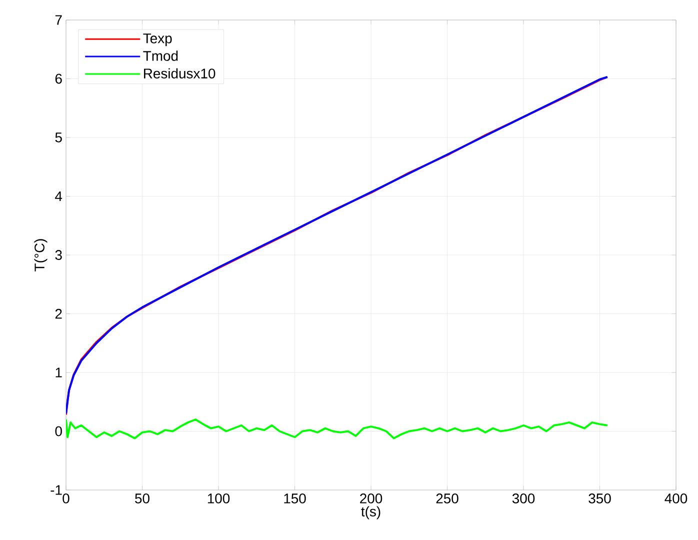 This screenshot has height=540, width=698. I want to click on x-tick-label: 200, so click(371, 499).